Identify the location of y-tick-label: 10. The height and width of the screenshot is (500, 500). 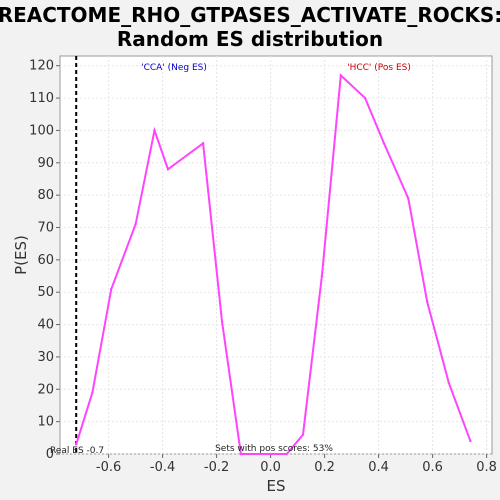
(45, 422).